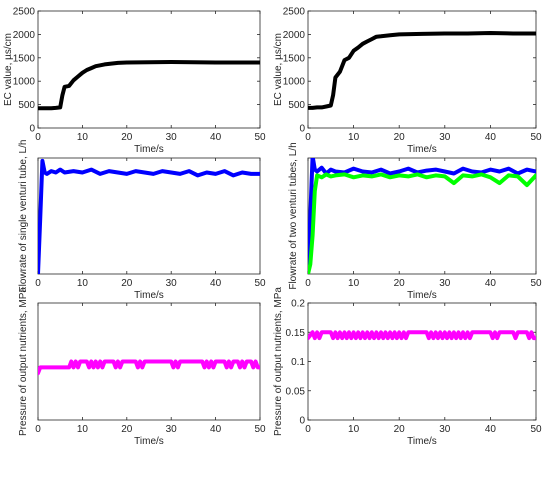 The height and width of the screenshot is (477, 550). Describe the element at coordinates (298, 362) in the screenshot. I see `y-tick-label: 0.1` at that location.